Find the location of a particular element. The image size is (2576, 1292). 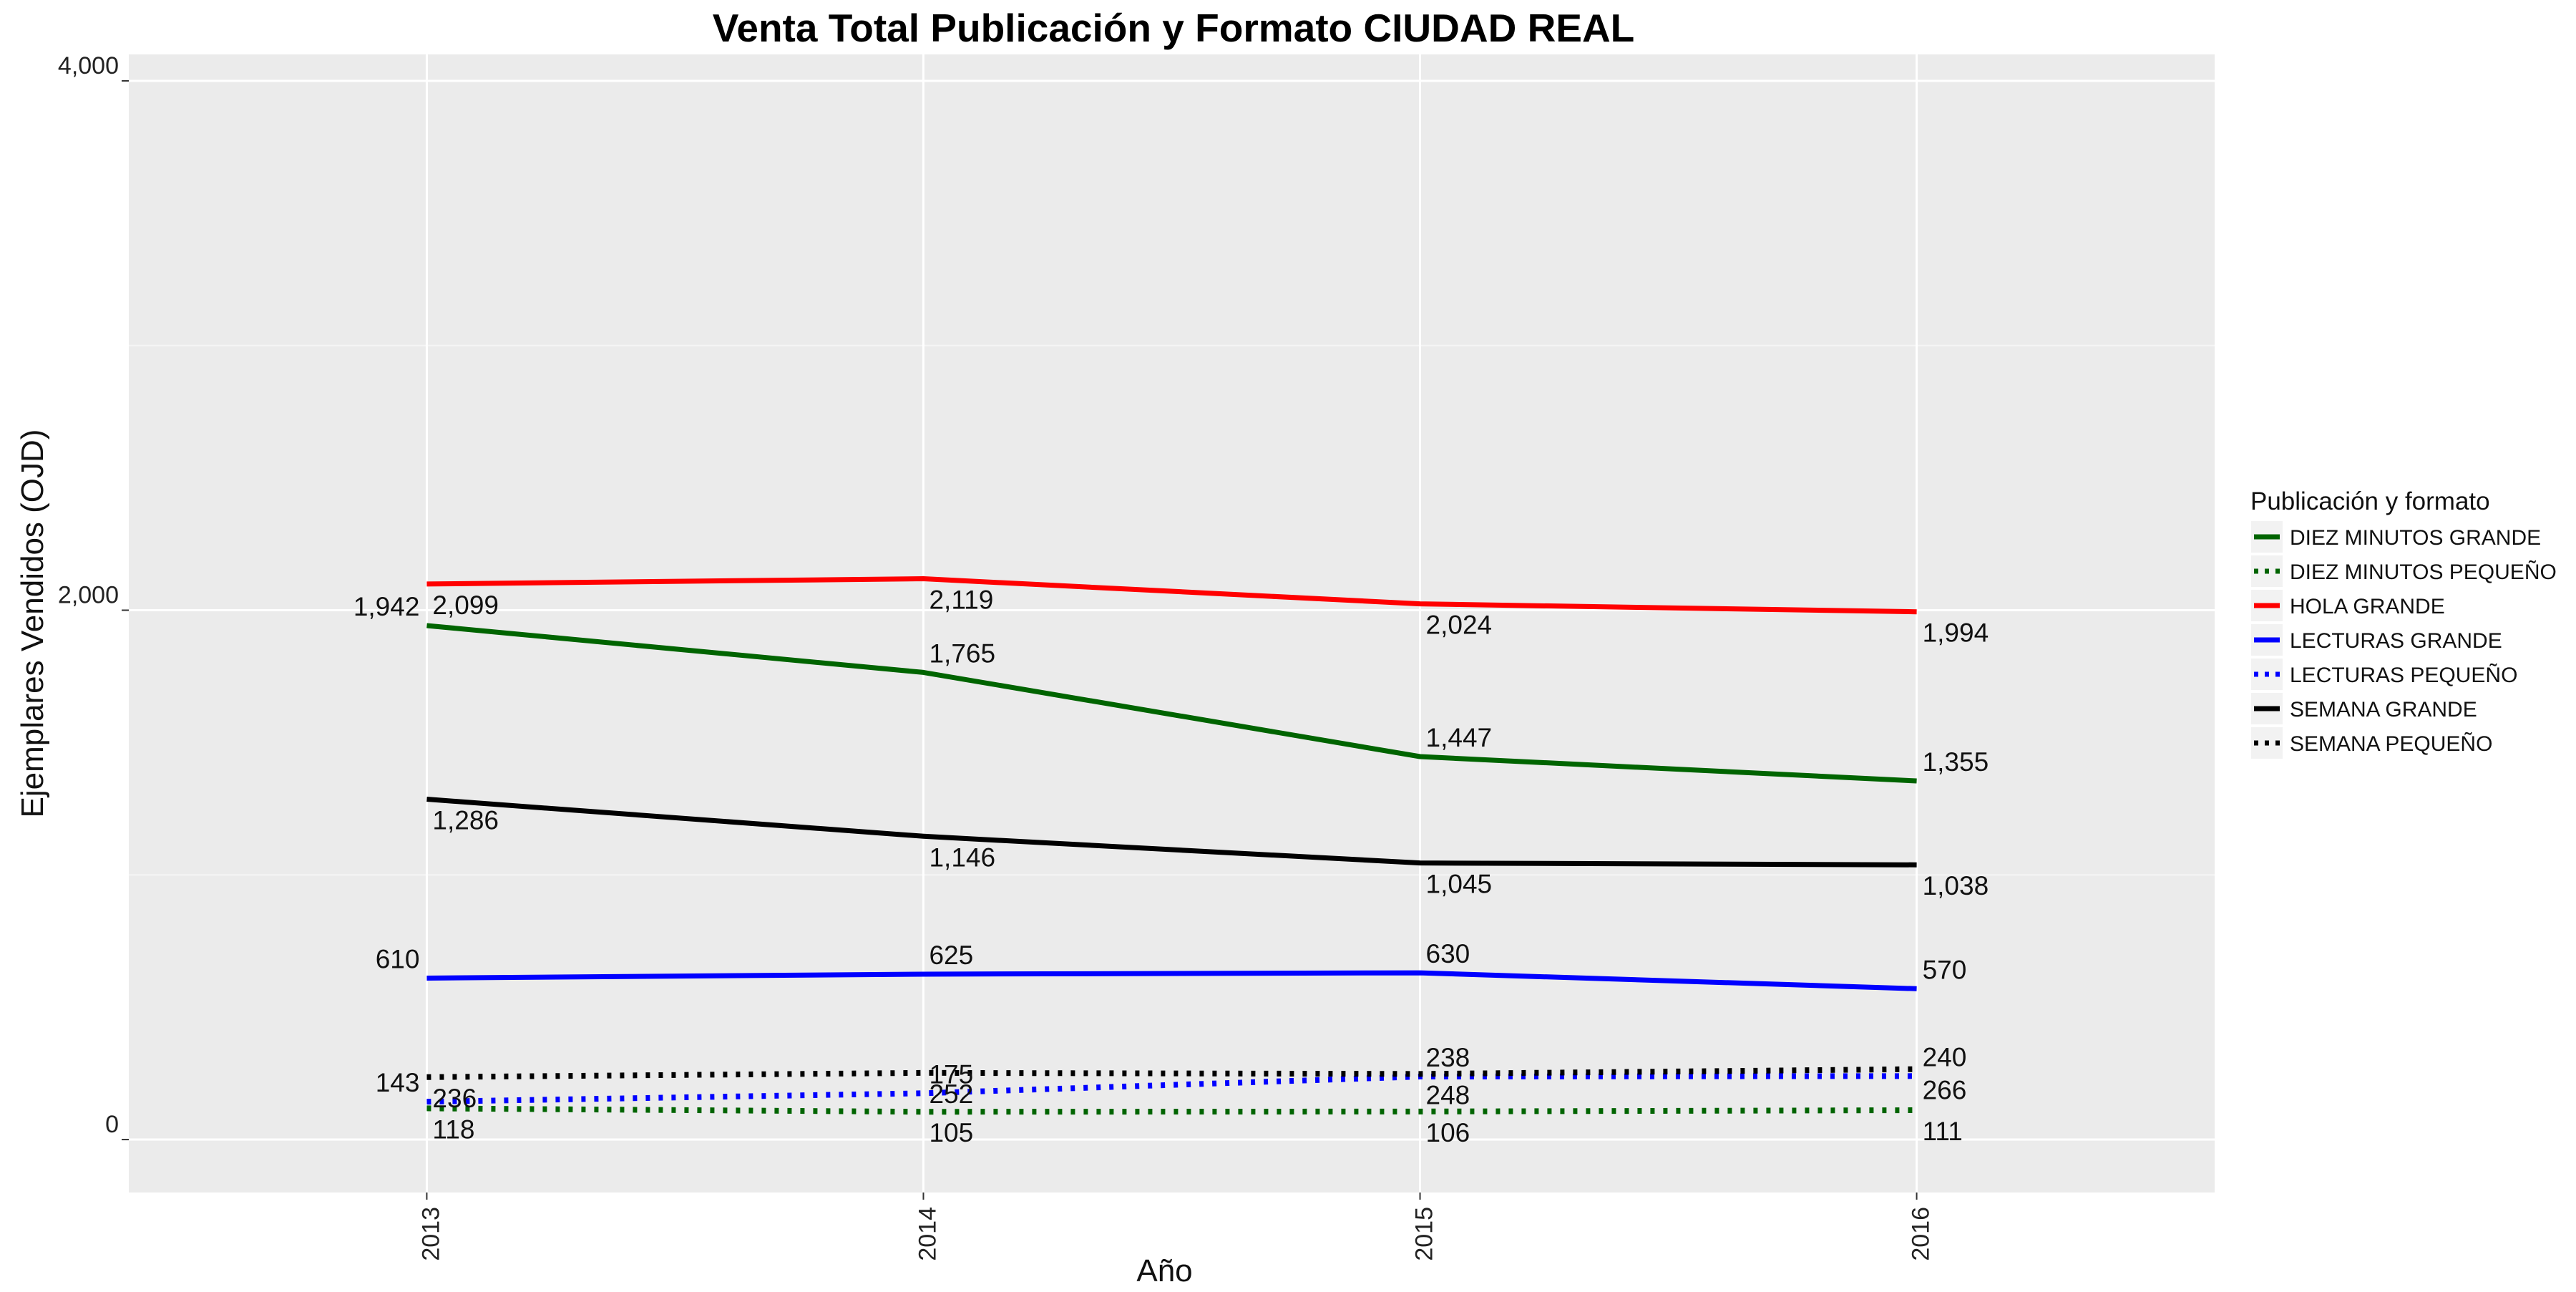

data-label: 236 is located at coordinates (454, 1098).